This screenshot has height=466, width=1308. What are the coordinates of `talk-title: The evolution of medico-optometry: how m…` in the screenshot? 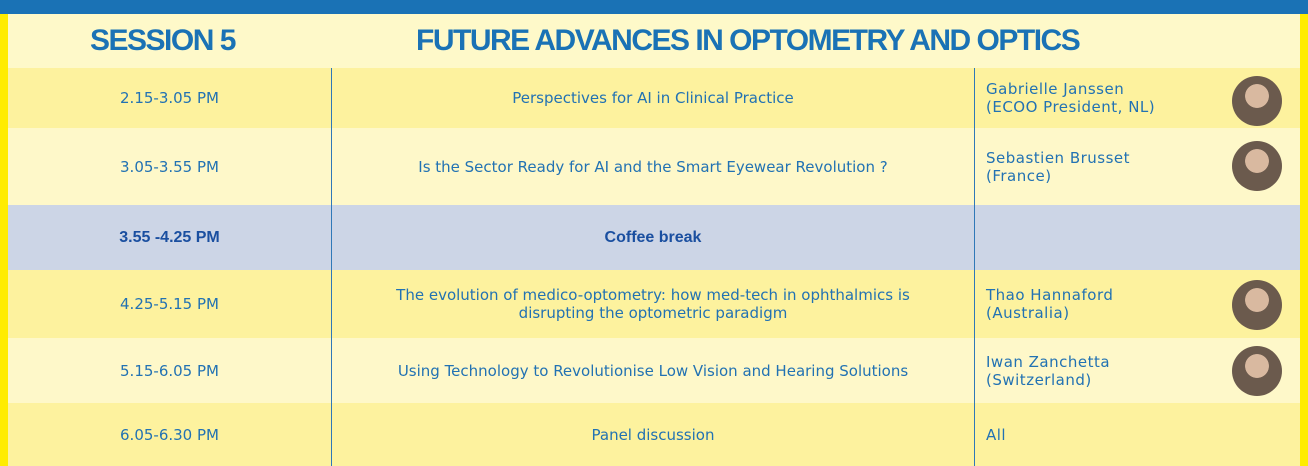 It's located at (653, 304).